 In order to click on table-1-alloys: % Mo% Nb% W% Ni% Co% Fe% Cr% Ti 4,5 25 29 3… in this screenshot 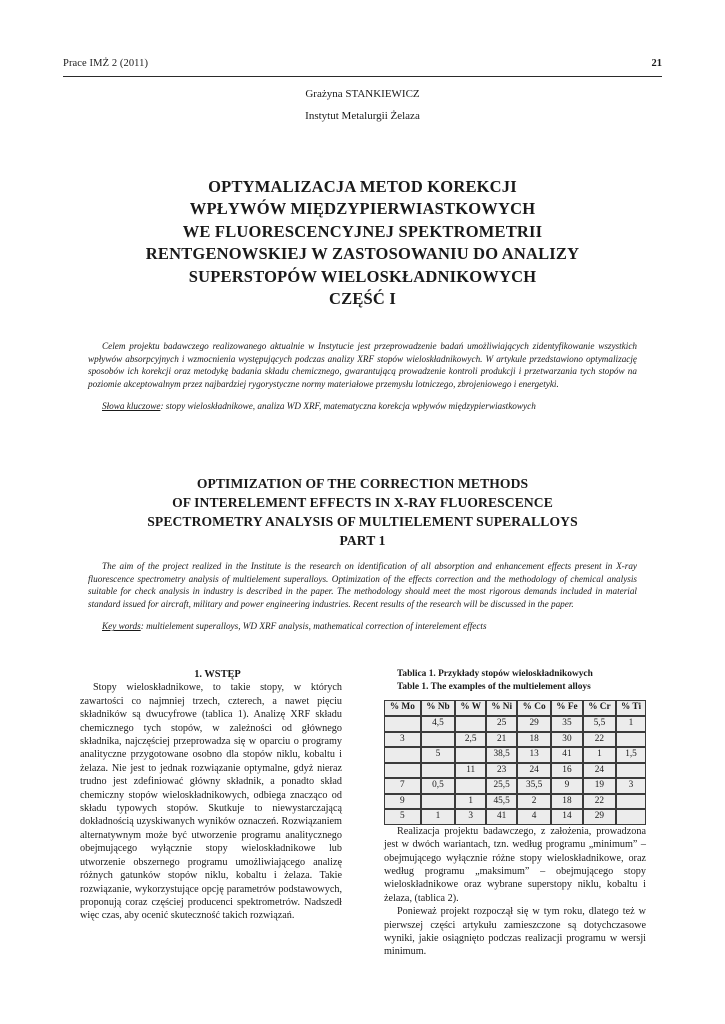, I will do `click(515, 762)`.